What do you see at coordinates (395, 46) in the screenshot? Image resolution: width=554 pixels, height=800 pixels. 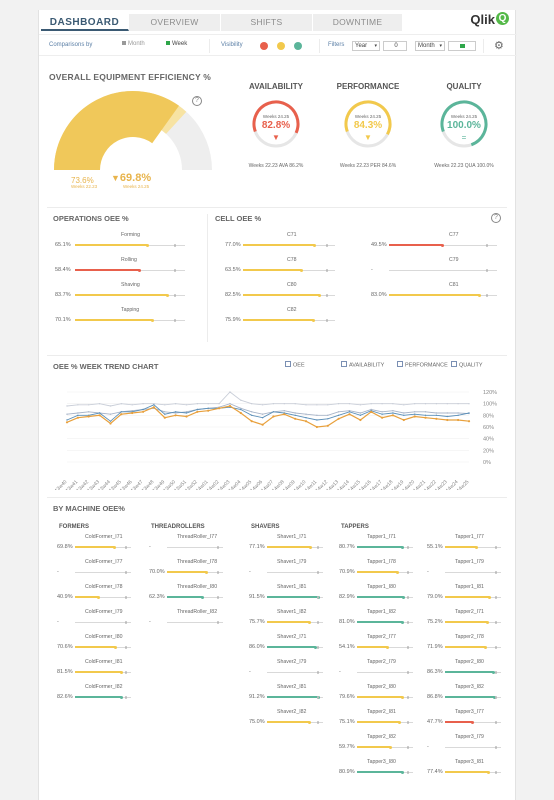 I see `year-value-field: 0` at bounding box center [395, 46].